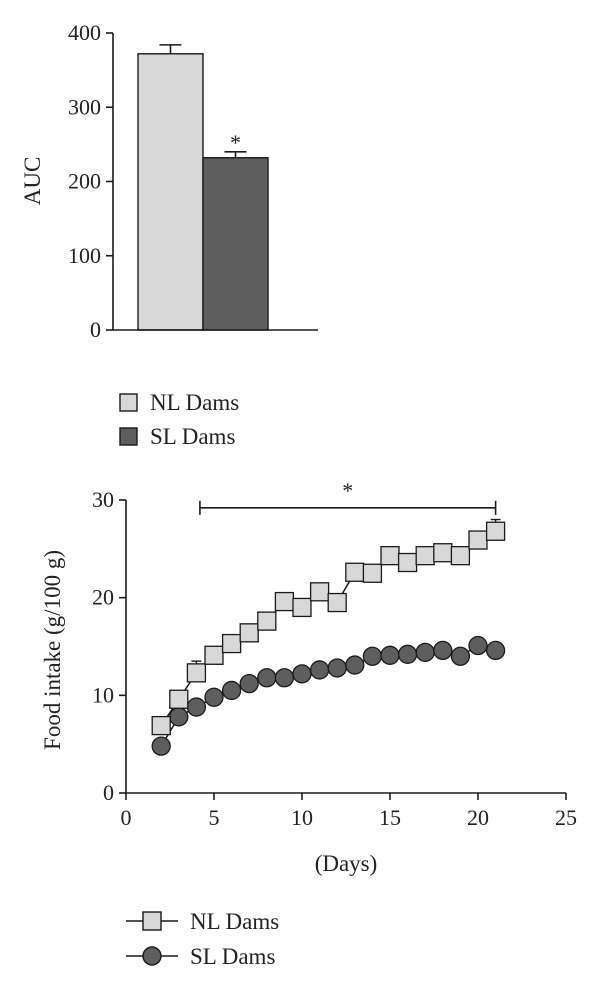 The width and height of the screenshot is (600, 987). What do you see at coordinates (103, 499) in the screenshot?
I see `line-y-tick-label: 30` at bounding box center [103, 499].